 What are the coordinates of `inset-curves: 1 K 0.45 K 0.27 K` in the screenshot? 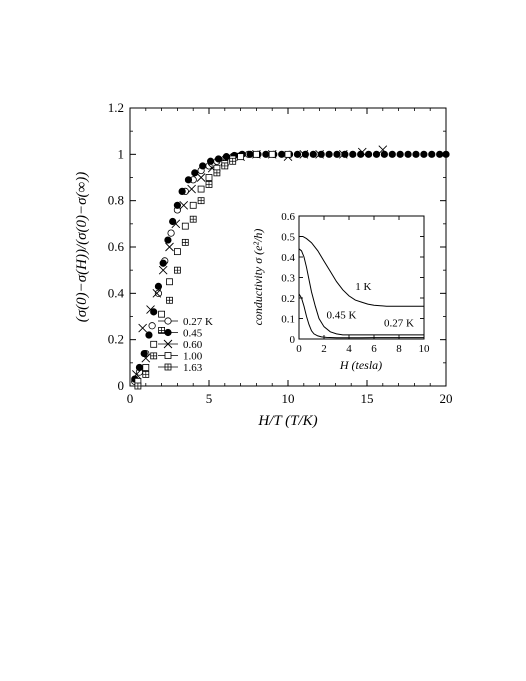 It's located at (361, 287).